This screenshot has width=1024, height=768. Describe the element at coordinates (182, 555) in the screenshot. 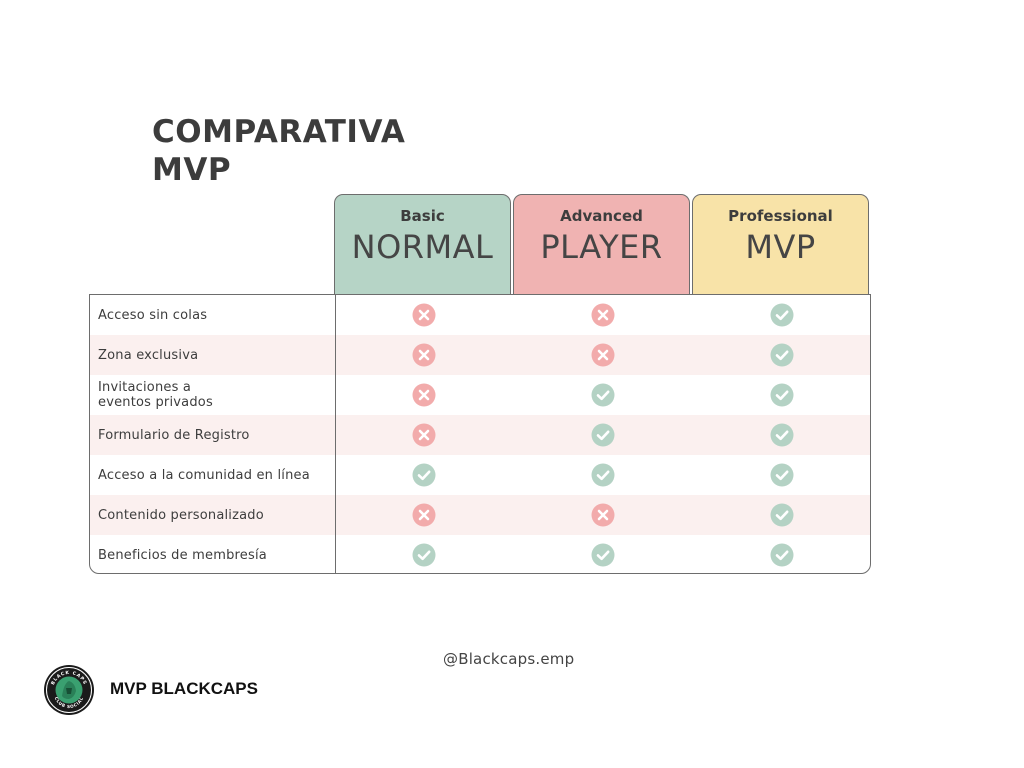

I see `feature-label: Beneficios de membresía` at that location.